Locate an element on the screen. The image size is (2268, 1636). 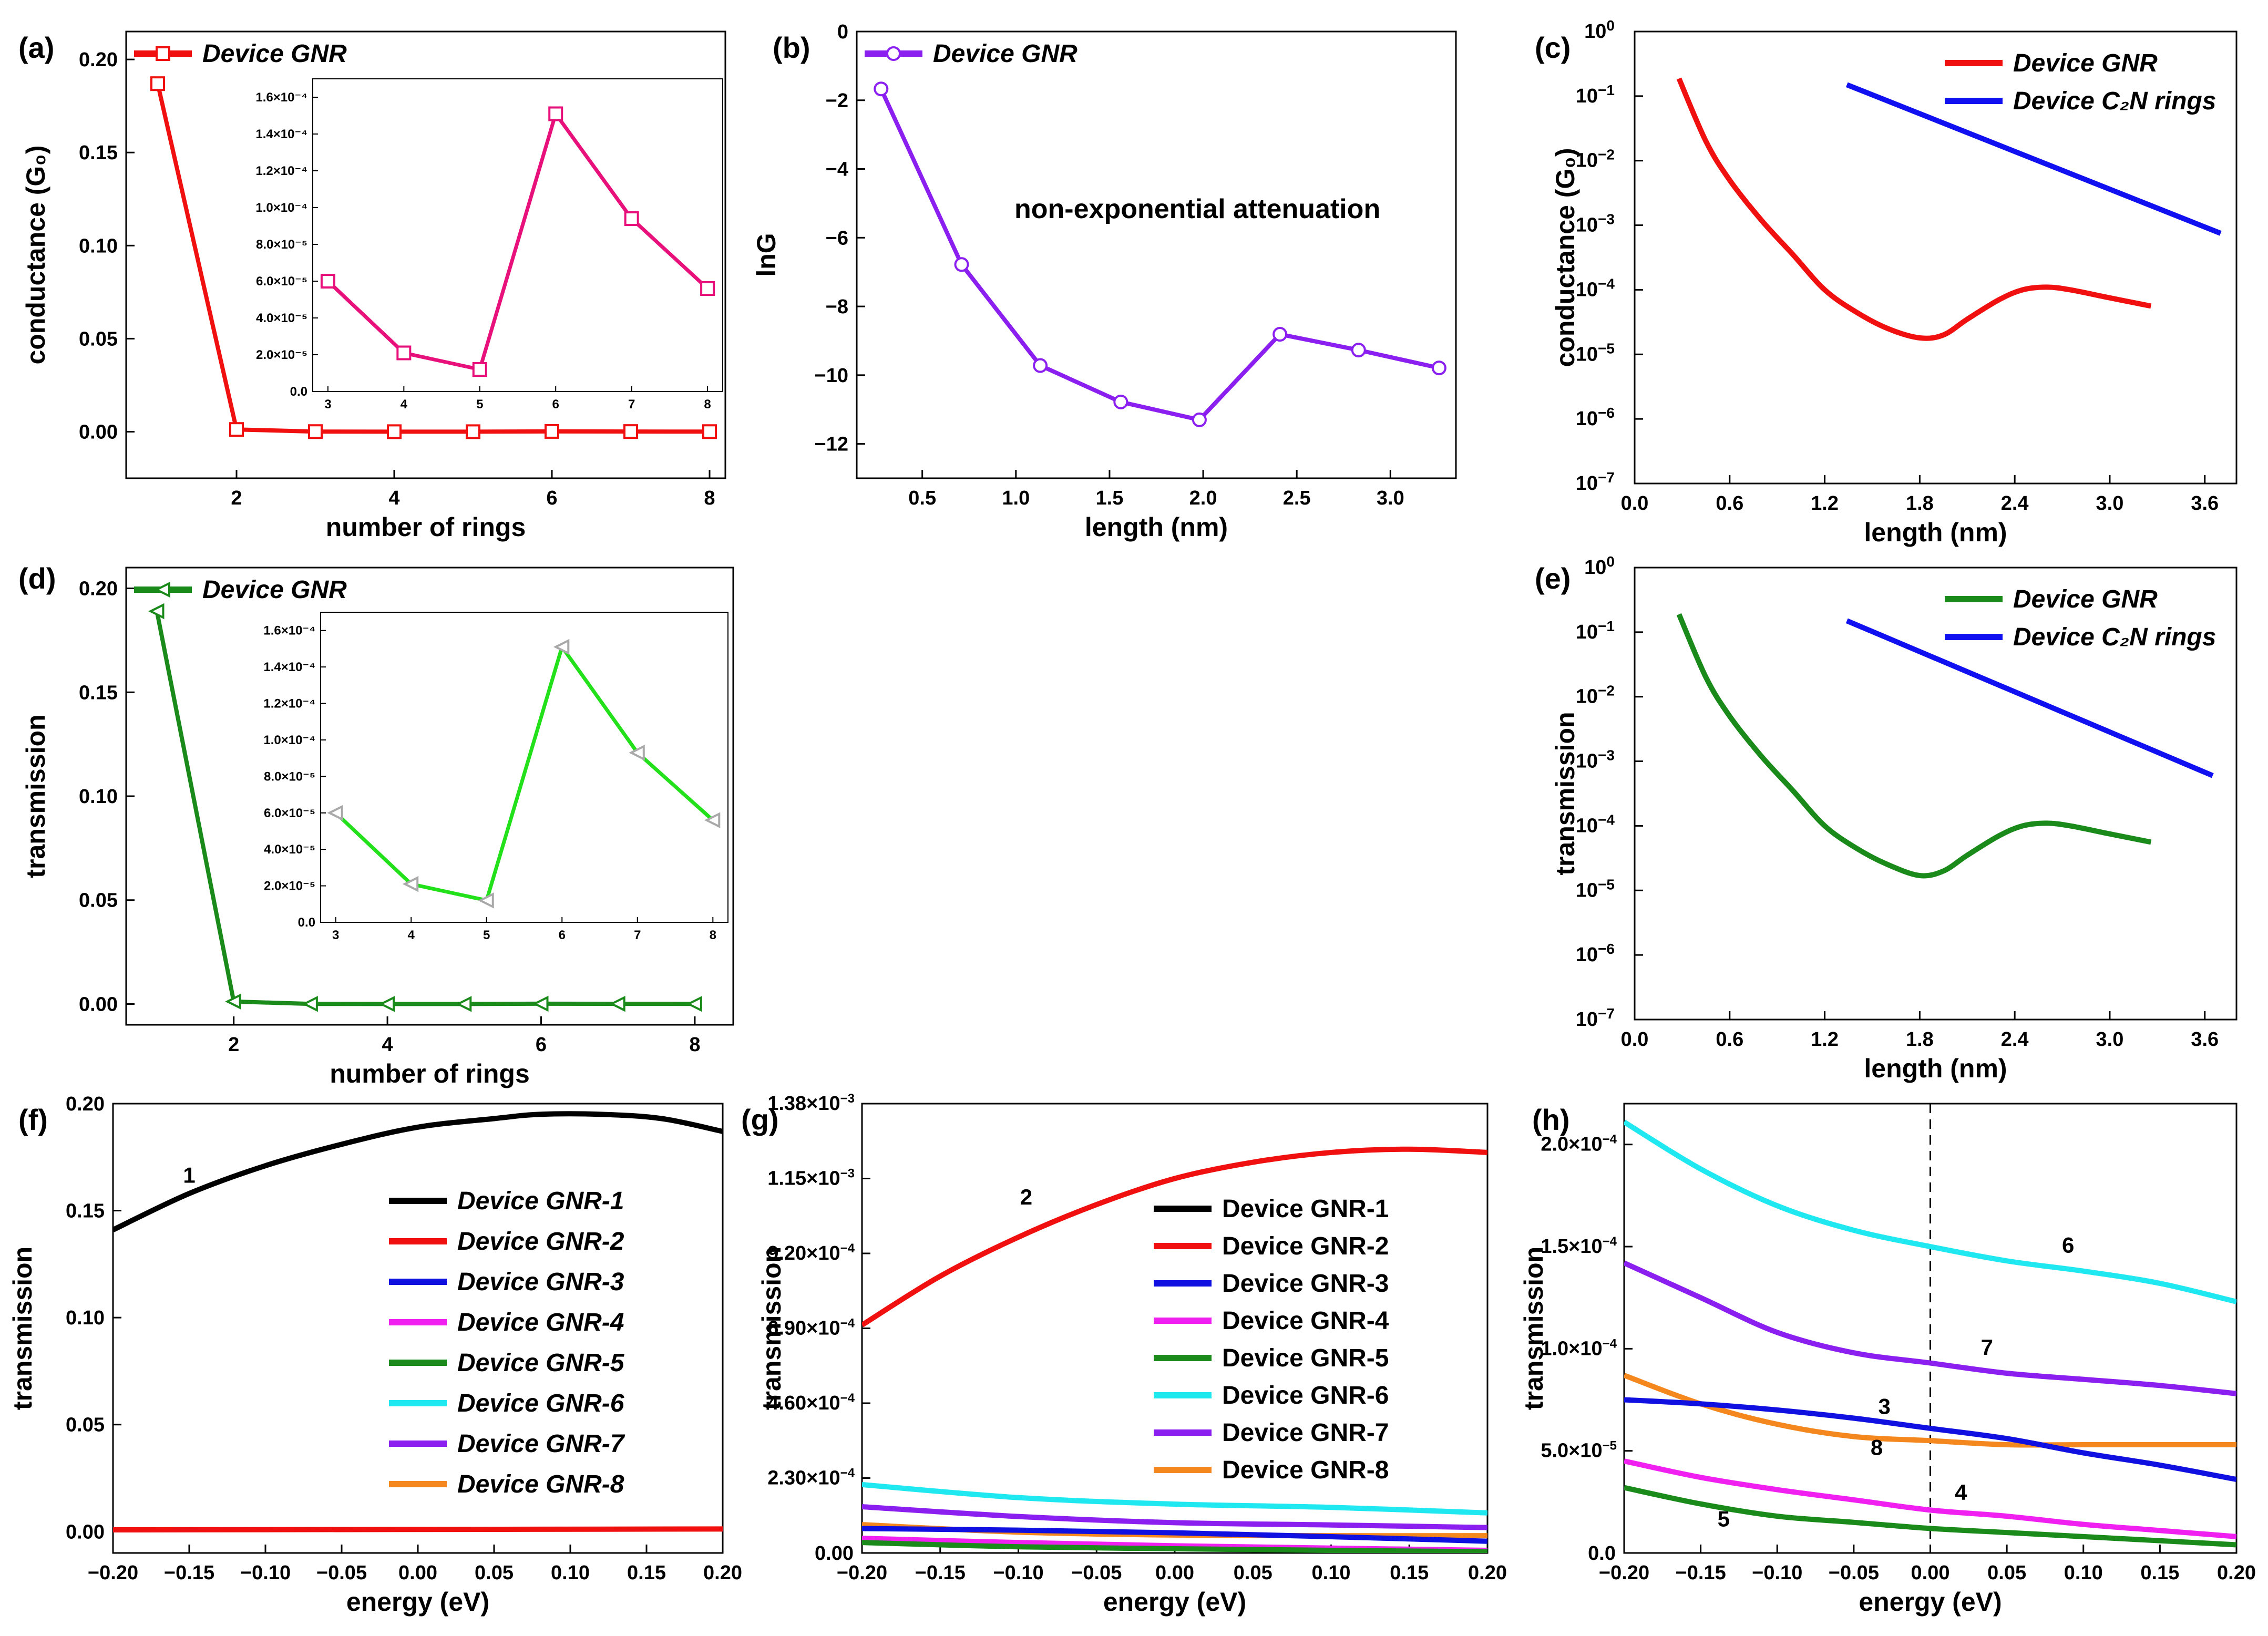
legend-label: Device GNR-7 is located at coordinates (1305, 1433).